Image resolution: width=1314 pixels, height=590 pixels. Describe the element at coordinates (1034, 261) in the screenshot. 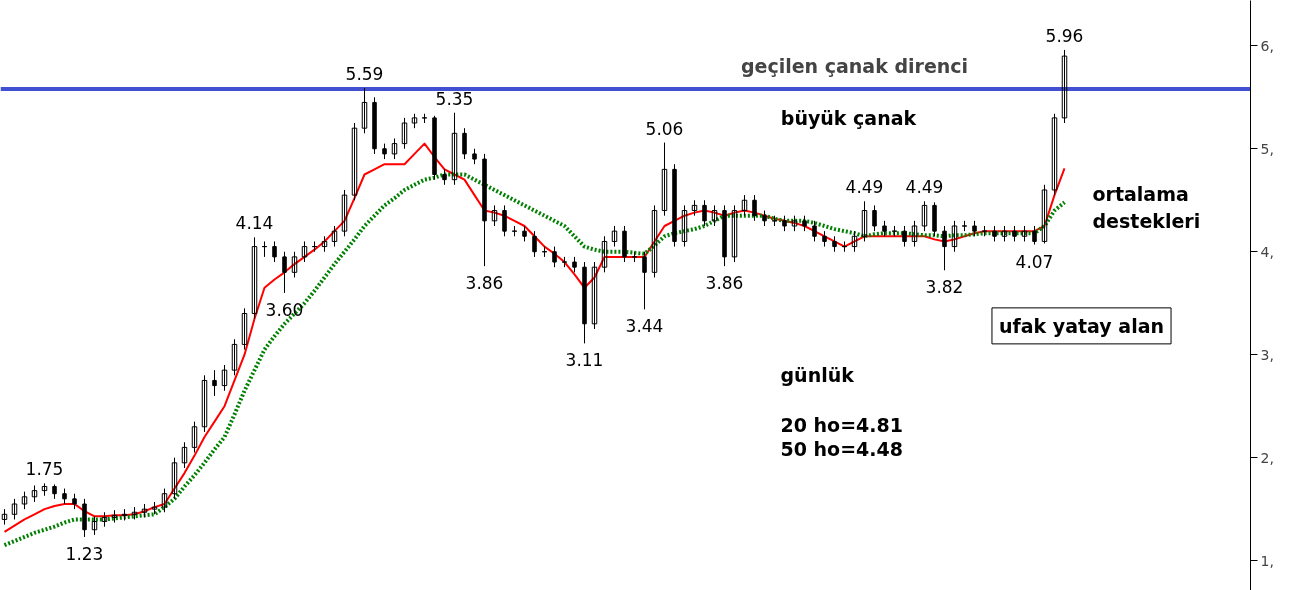

I see `annotation: 4.07` at that location.